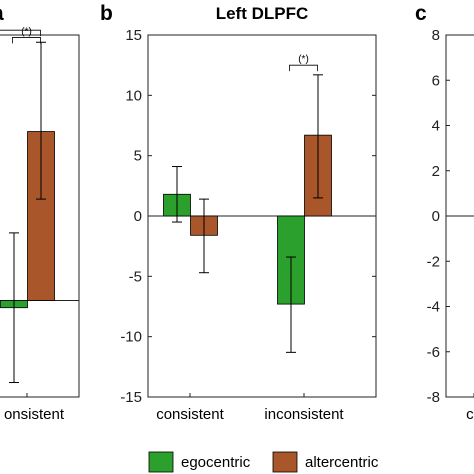  I want to click on y-tick-label: 6, so click(436, 80).